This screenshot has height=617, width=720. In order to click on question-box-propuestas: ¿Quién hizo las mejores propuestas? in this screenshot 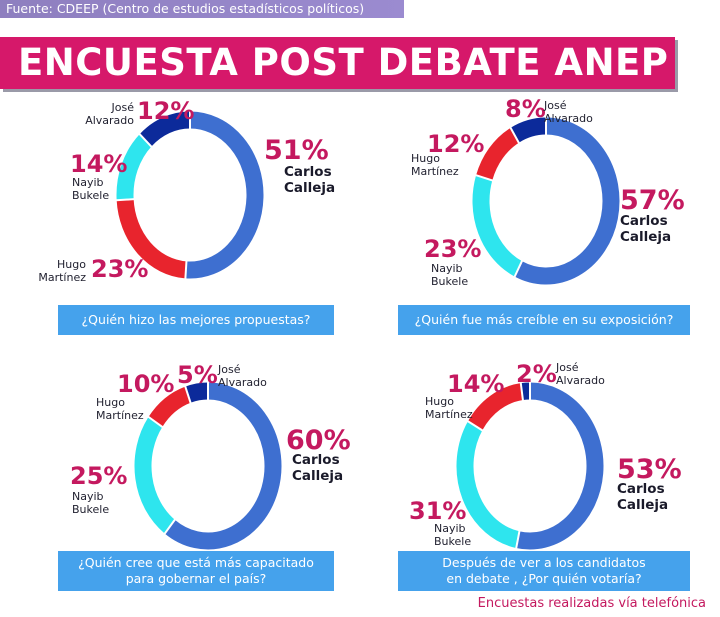, I will do `click(196, 320)`.